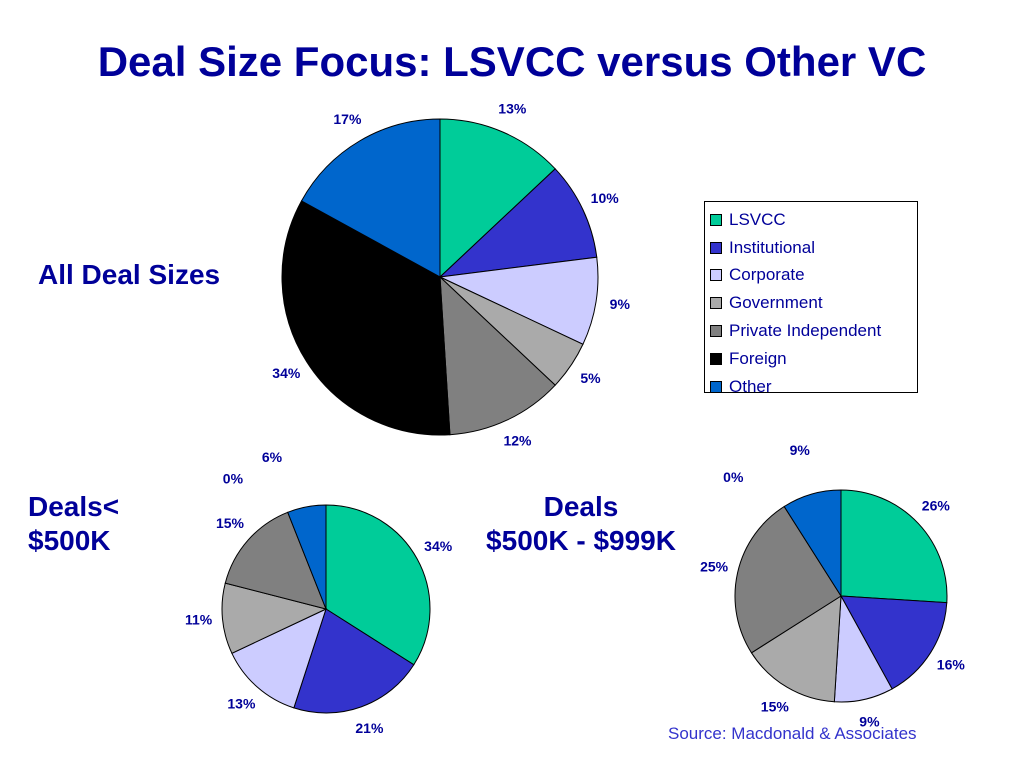  I want to click on pie-medium-label-other: 9%, so click(800, 450).